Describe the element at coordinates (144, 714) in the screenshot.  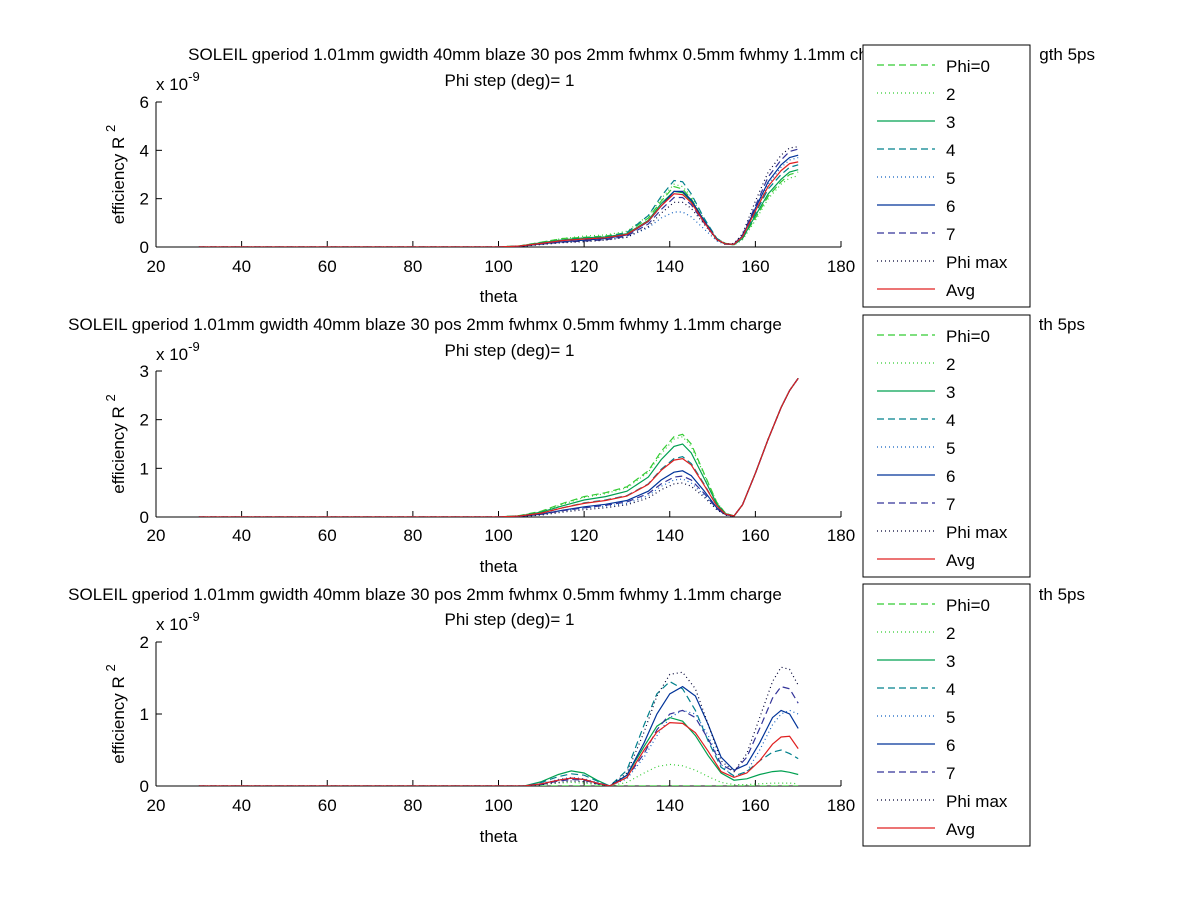
I see `y-tick-label: 1` at that location.